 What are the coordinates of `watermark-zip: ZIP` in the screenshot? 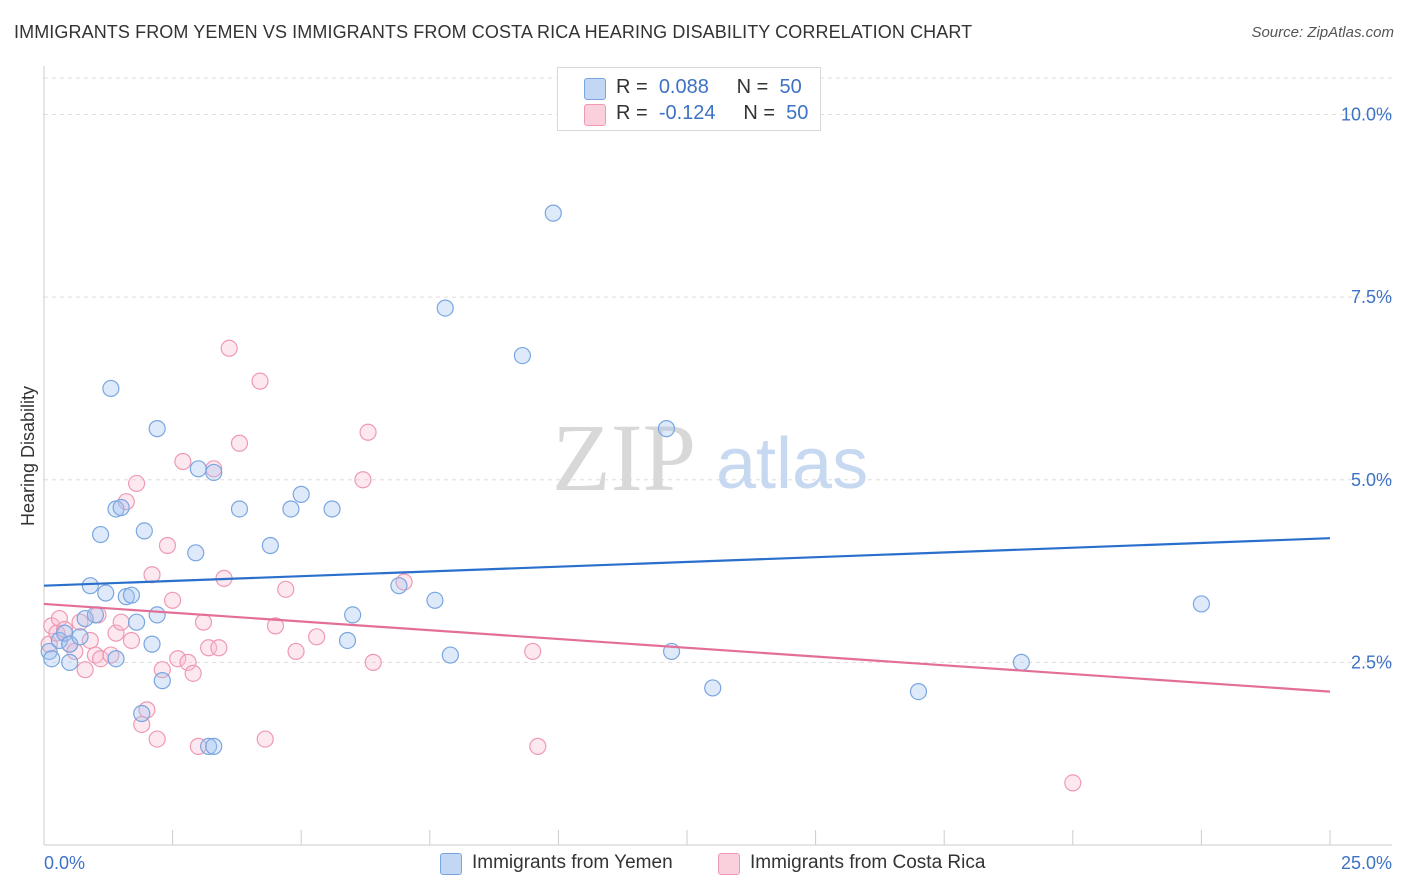 It's located at (624, 457).